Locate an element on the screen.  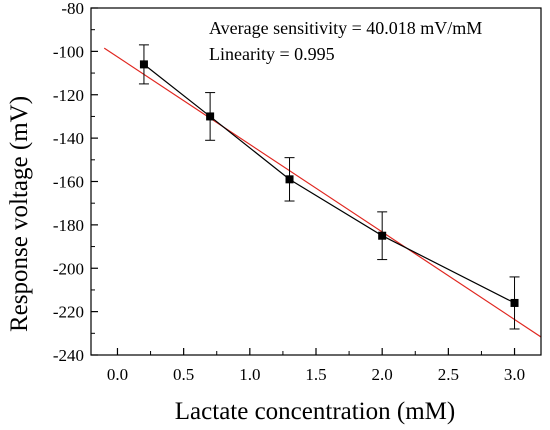
y-tick-label: -180 is located at coordinates (68, 225).